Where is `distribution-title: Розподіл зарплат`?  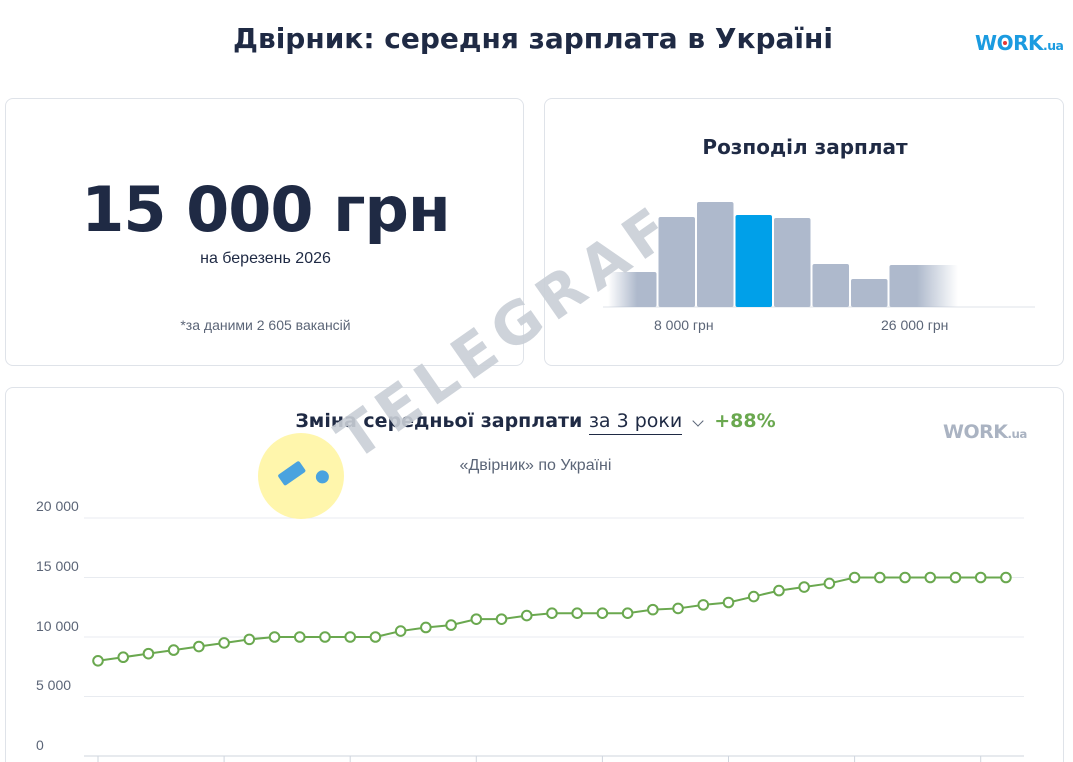
distribution-title: Розподіл зарплат is located at coordinates (805, 147).